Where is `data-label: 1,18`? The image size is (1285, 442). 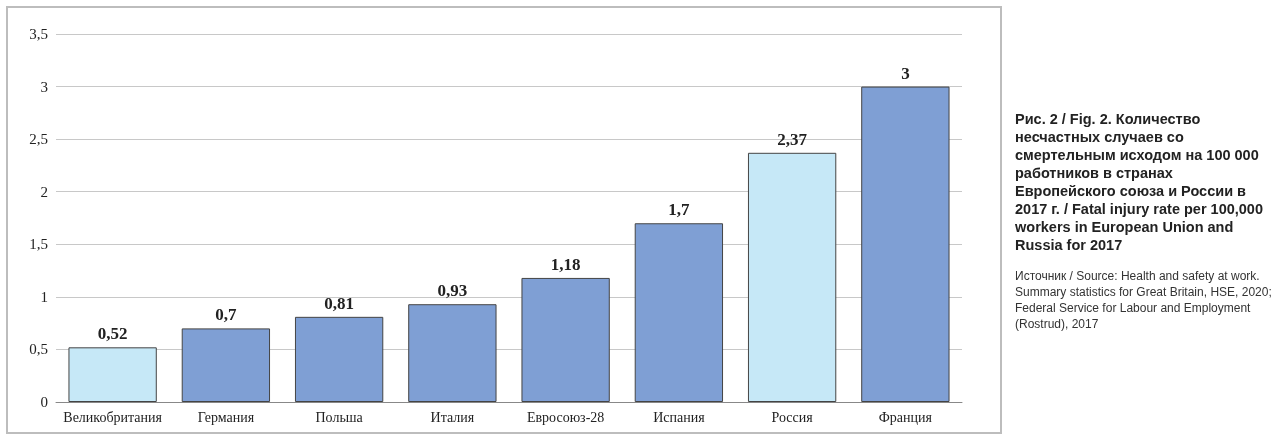 data-label: 1,18 is located at coordinates (565, 264).